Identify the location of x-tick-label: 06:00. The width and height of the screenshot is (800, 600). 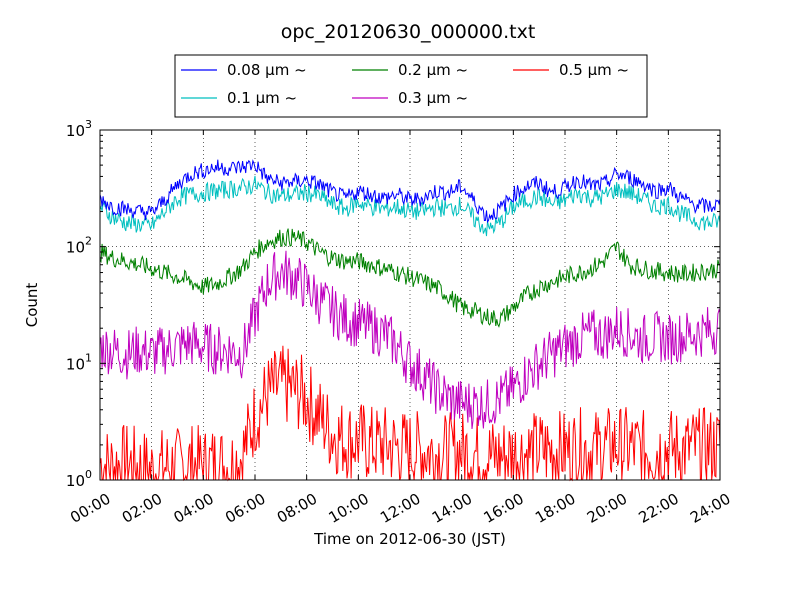
(245, 508).